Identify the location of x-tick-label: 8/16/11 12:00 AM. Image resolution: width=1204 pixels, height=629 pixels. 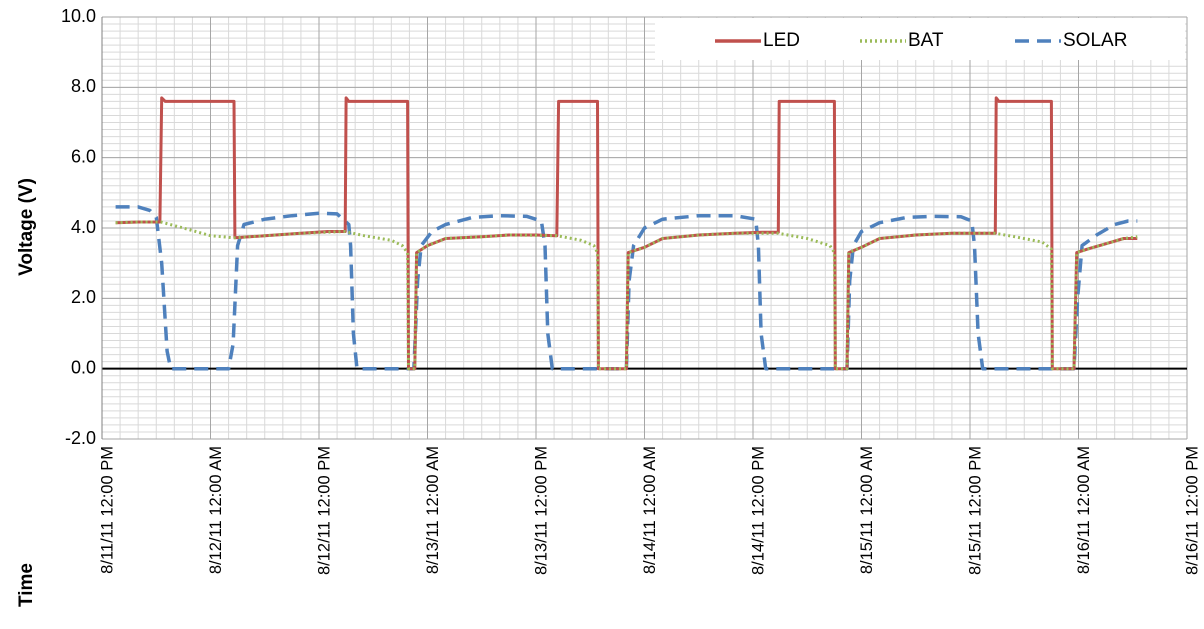
(1084, 510).